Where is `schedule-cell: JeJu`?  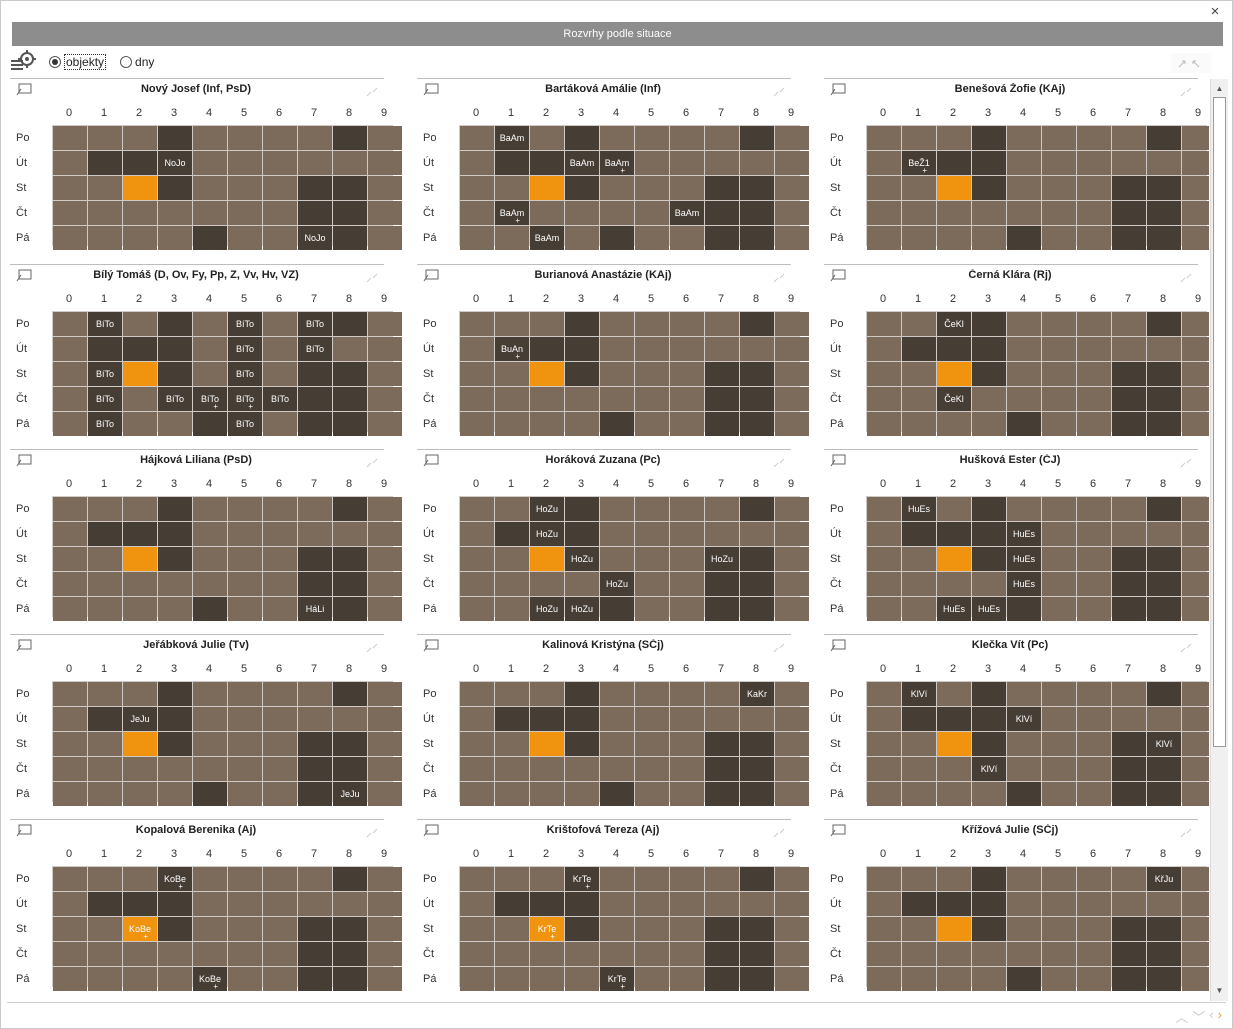 schedule-cell: JeJu is located at coordinates (140, 719).